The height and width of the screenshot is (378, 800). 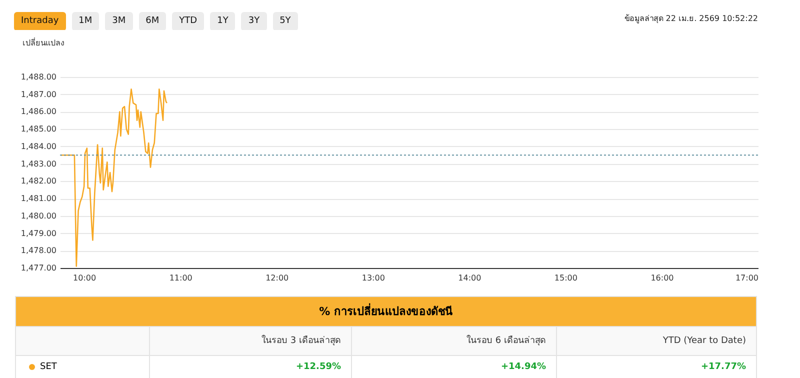 What do you see at coordinates (38, 111) in the screenshot?
I see `y-tick-label: 1,486.00` at bounding box center [38, 111].